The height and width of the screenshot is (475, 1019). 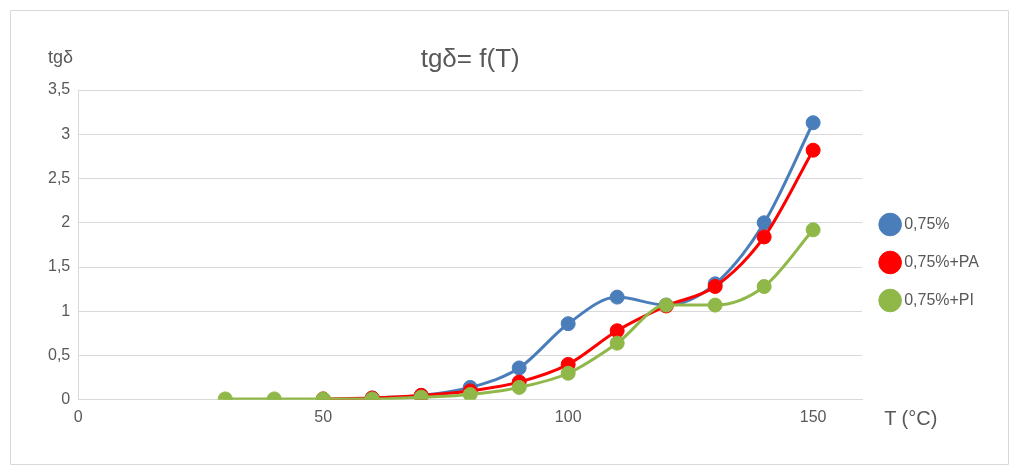 I want to click on legend-label: 0,75%, so click(x=927, y=223).